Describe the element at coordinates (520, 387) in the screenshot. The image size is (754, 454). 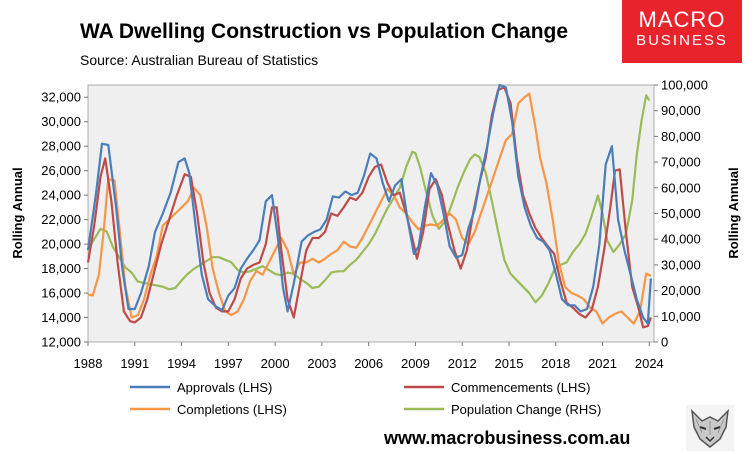
I see `legend-label: Commencements (LHS)` at that location.